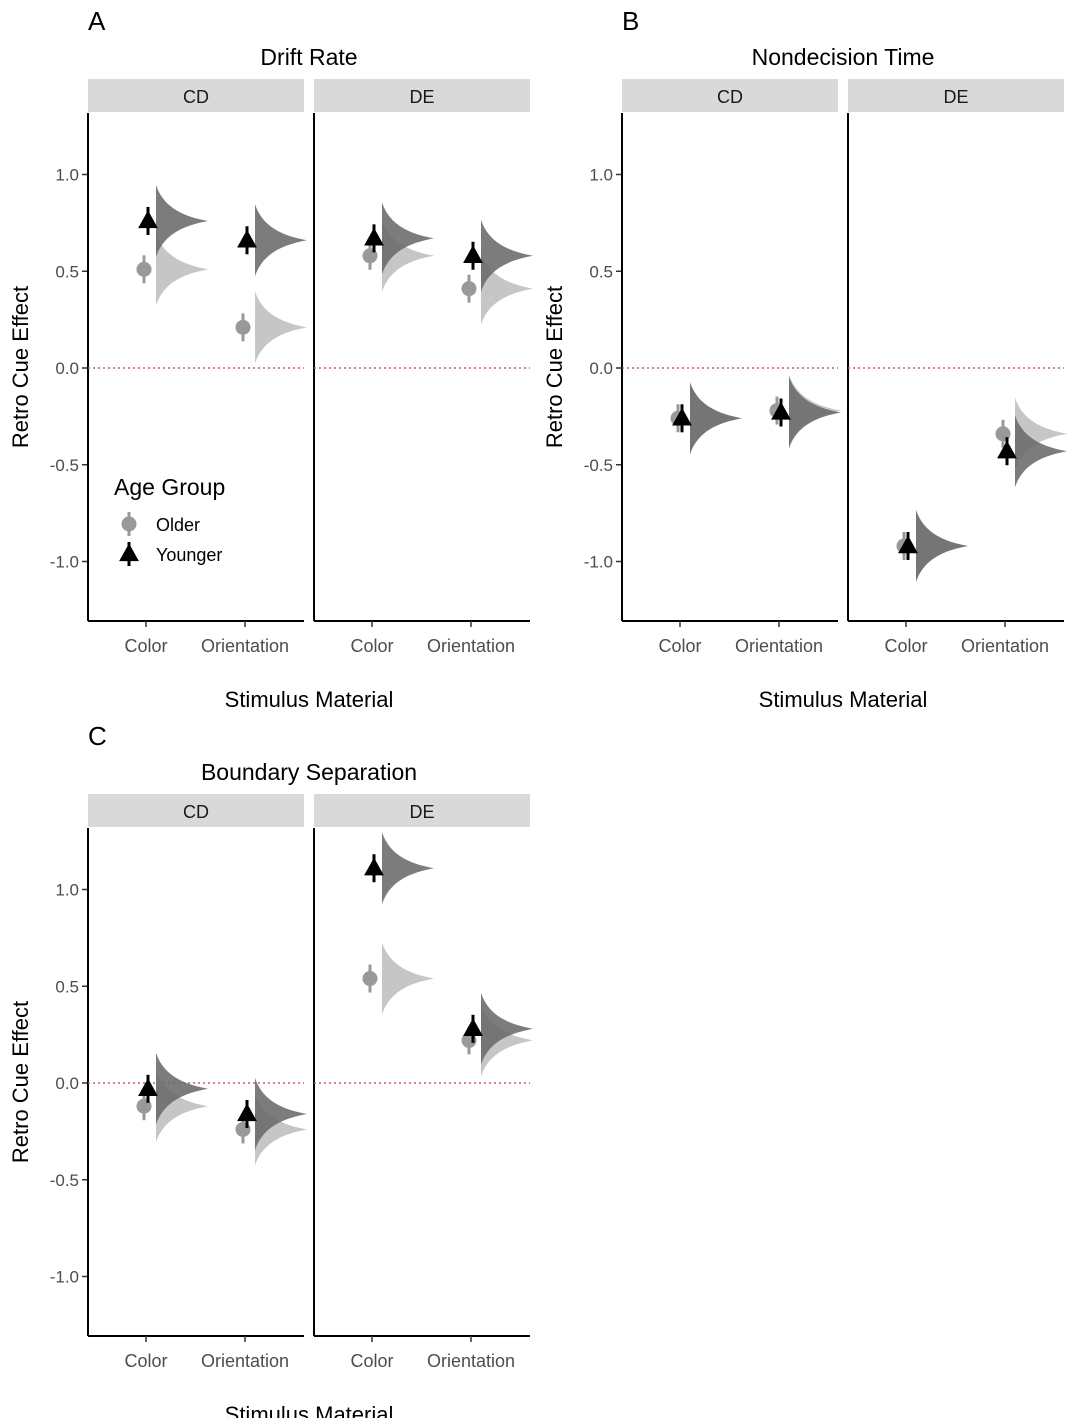 This screenshot has height=1418, width=1072. Describe the element at coordinates (309, 772) in the screenshot. I see `panel-title: Boundary Separation` at that location.